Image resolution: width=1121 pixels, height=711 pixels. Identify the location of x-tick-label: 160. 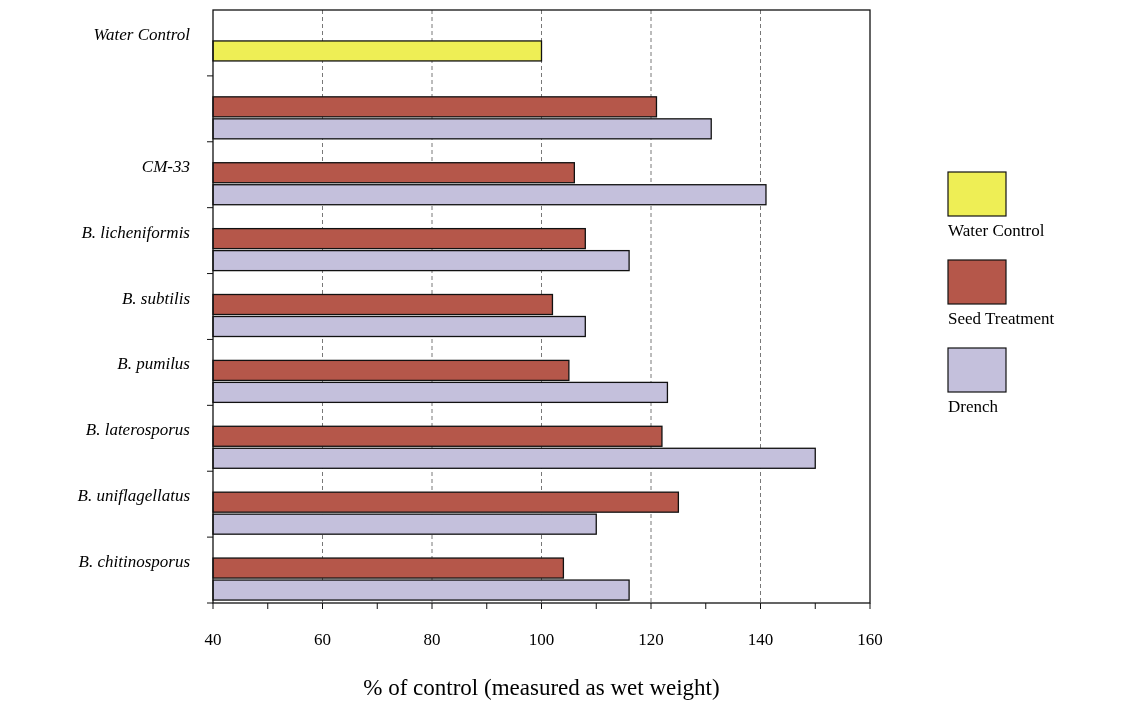
(870, 639).